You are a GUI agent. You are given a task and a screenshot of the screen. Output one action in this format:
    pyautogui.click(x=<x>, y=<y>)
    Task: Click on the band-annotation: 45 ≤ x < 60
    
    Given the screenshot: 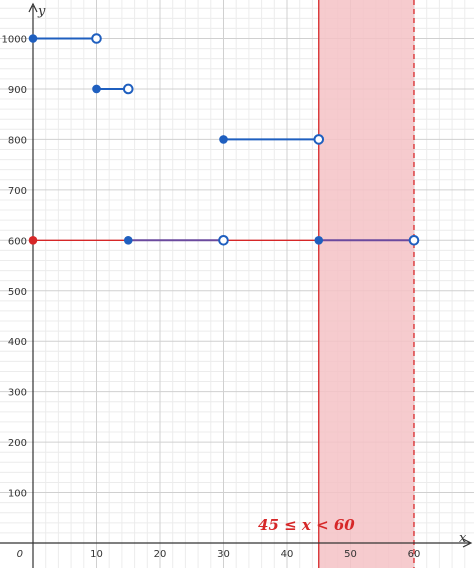 What is the action you would take?
    pyautogui.click(x=306, y=525)
    